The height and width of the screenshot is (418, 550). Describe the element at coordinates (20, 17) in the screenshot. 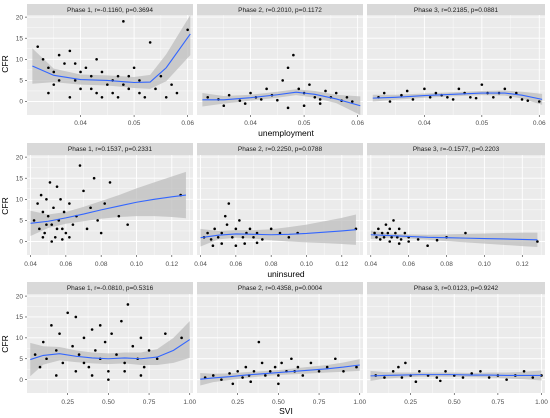

I see `y-tick-label: 20` at that location.